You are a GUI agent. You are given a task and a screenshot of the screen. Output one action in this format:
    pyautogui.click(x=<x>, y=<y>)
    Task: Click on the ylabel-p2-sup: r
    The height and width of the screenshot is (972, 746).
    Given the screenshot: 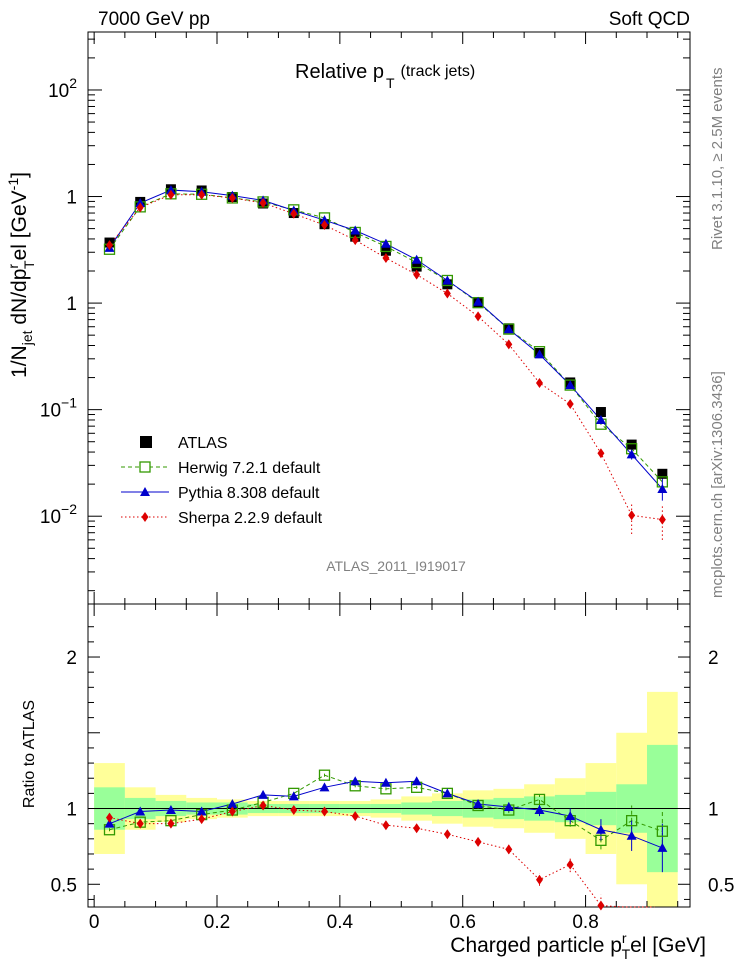 What is the action you would take?
    pyautogui.click(x=13, y=266)
    